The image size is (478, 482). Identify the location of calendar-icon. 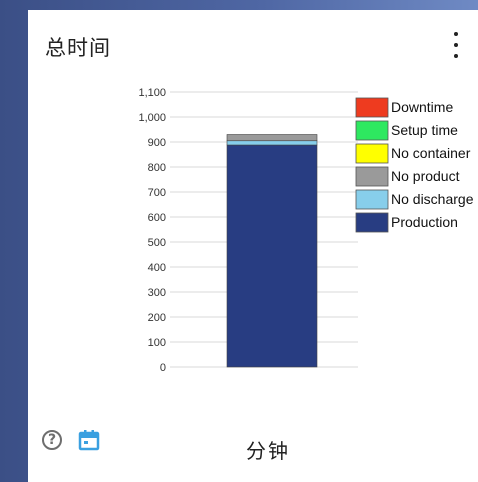
(89, 440).